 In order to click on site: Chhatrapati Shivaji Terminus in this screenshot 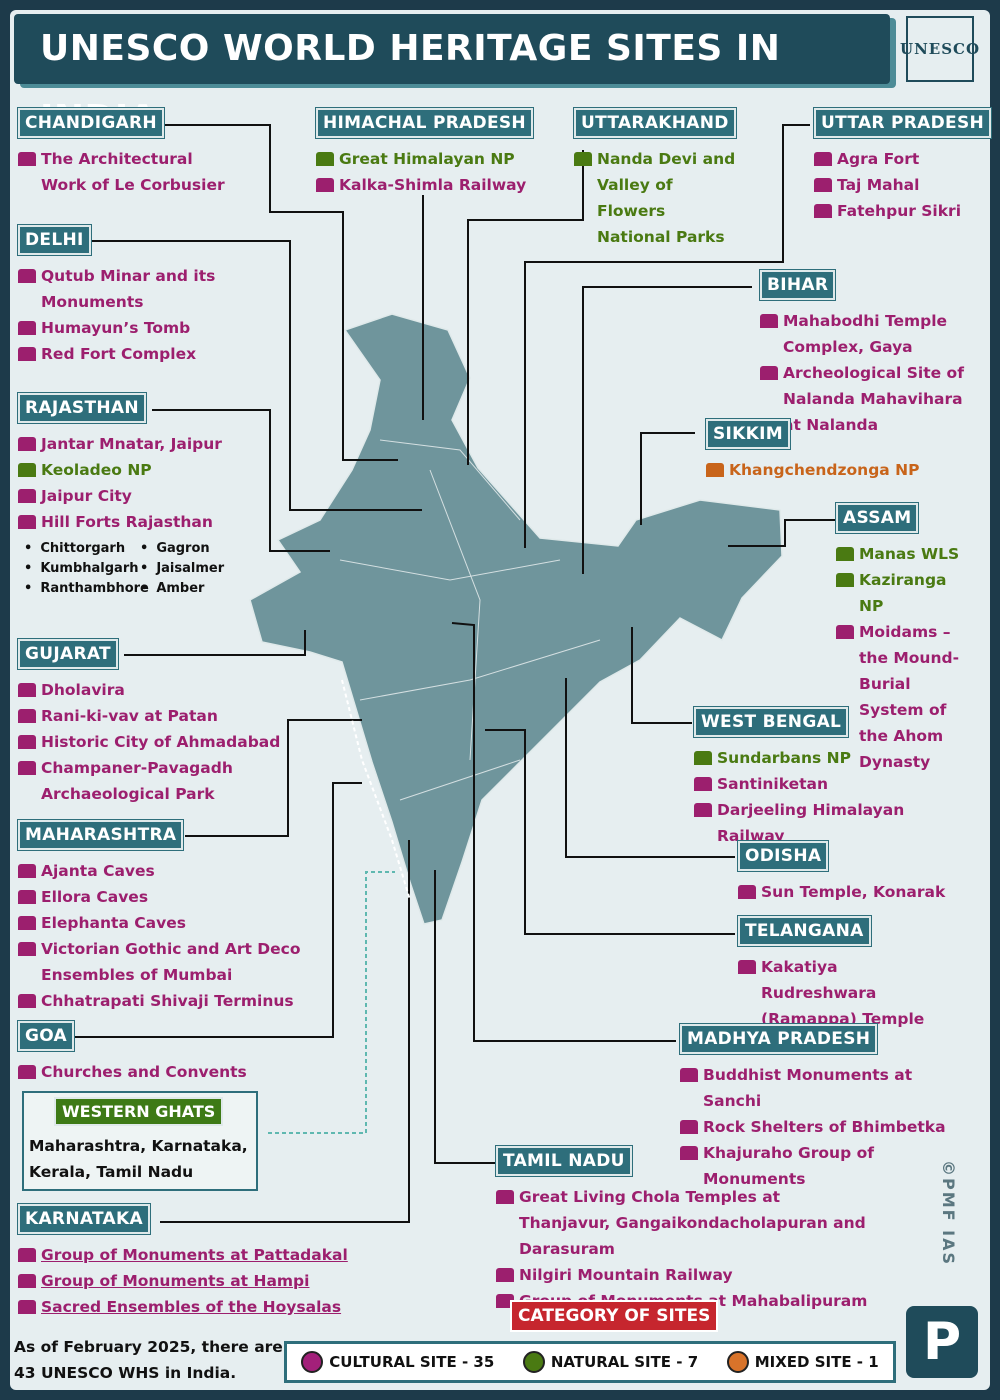, I will do `click(163, 1001)`.